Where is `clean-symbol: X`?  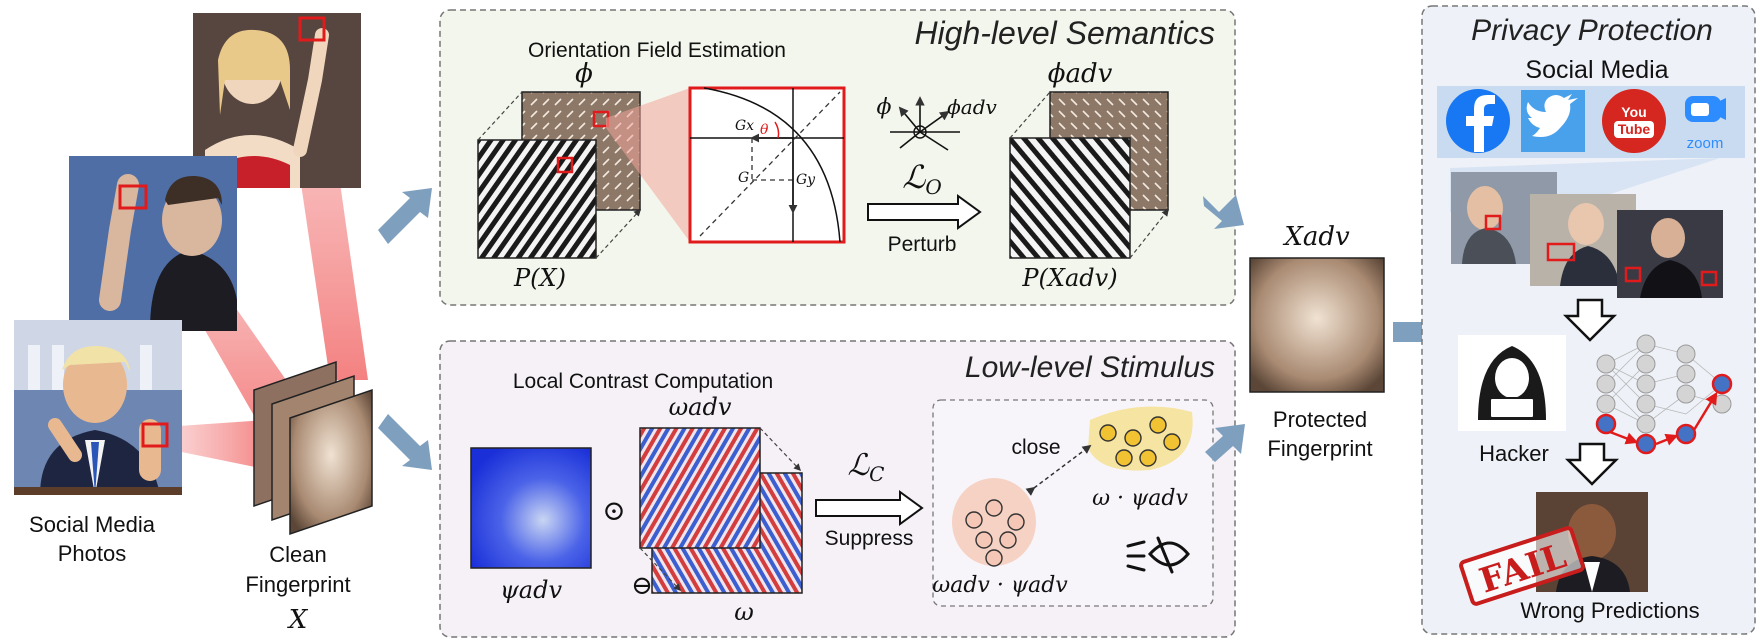
clean-symbol: X is located at coordinates (298, 620).